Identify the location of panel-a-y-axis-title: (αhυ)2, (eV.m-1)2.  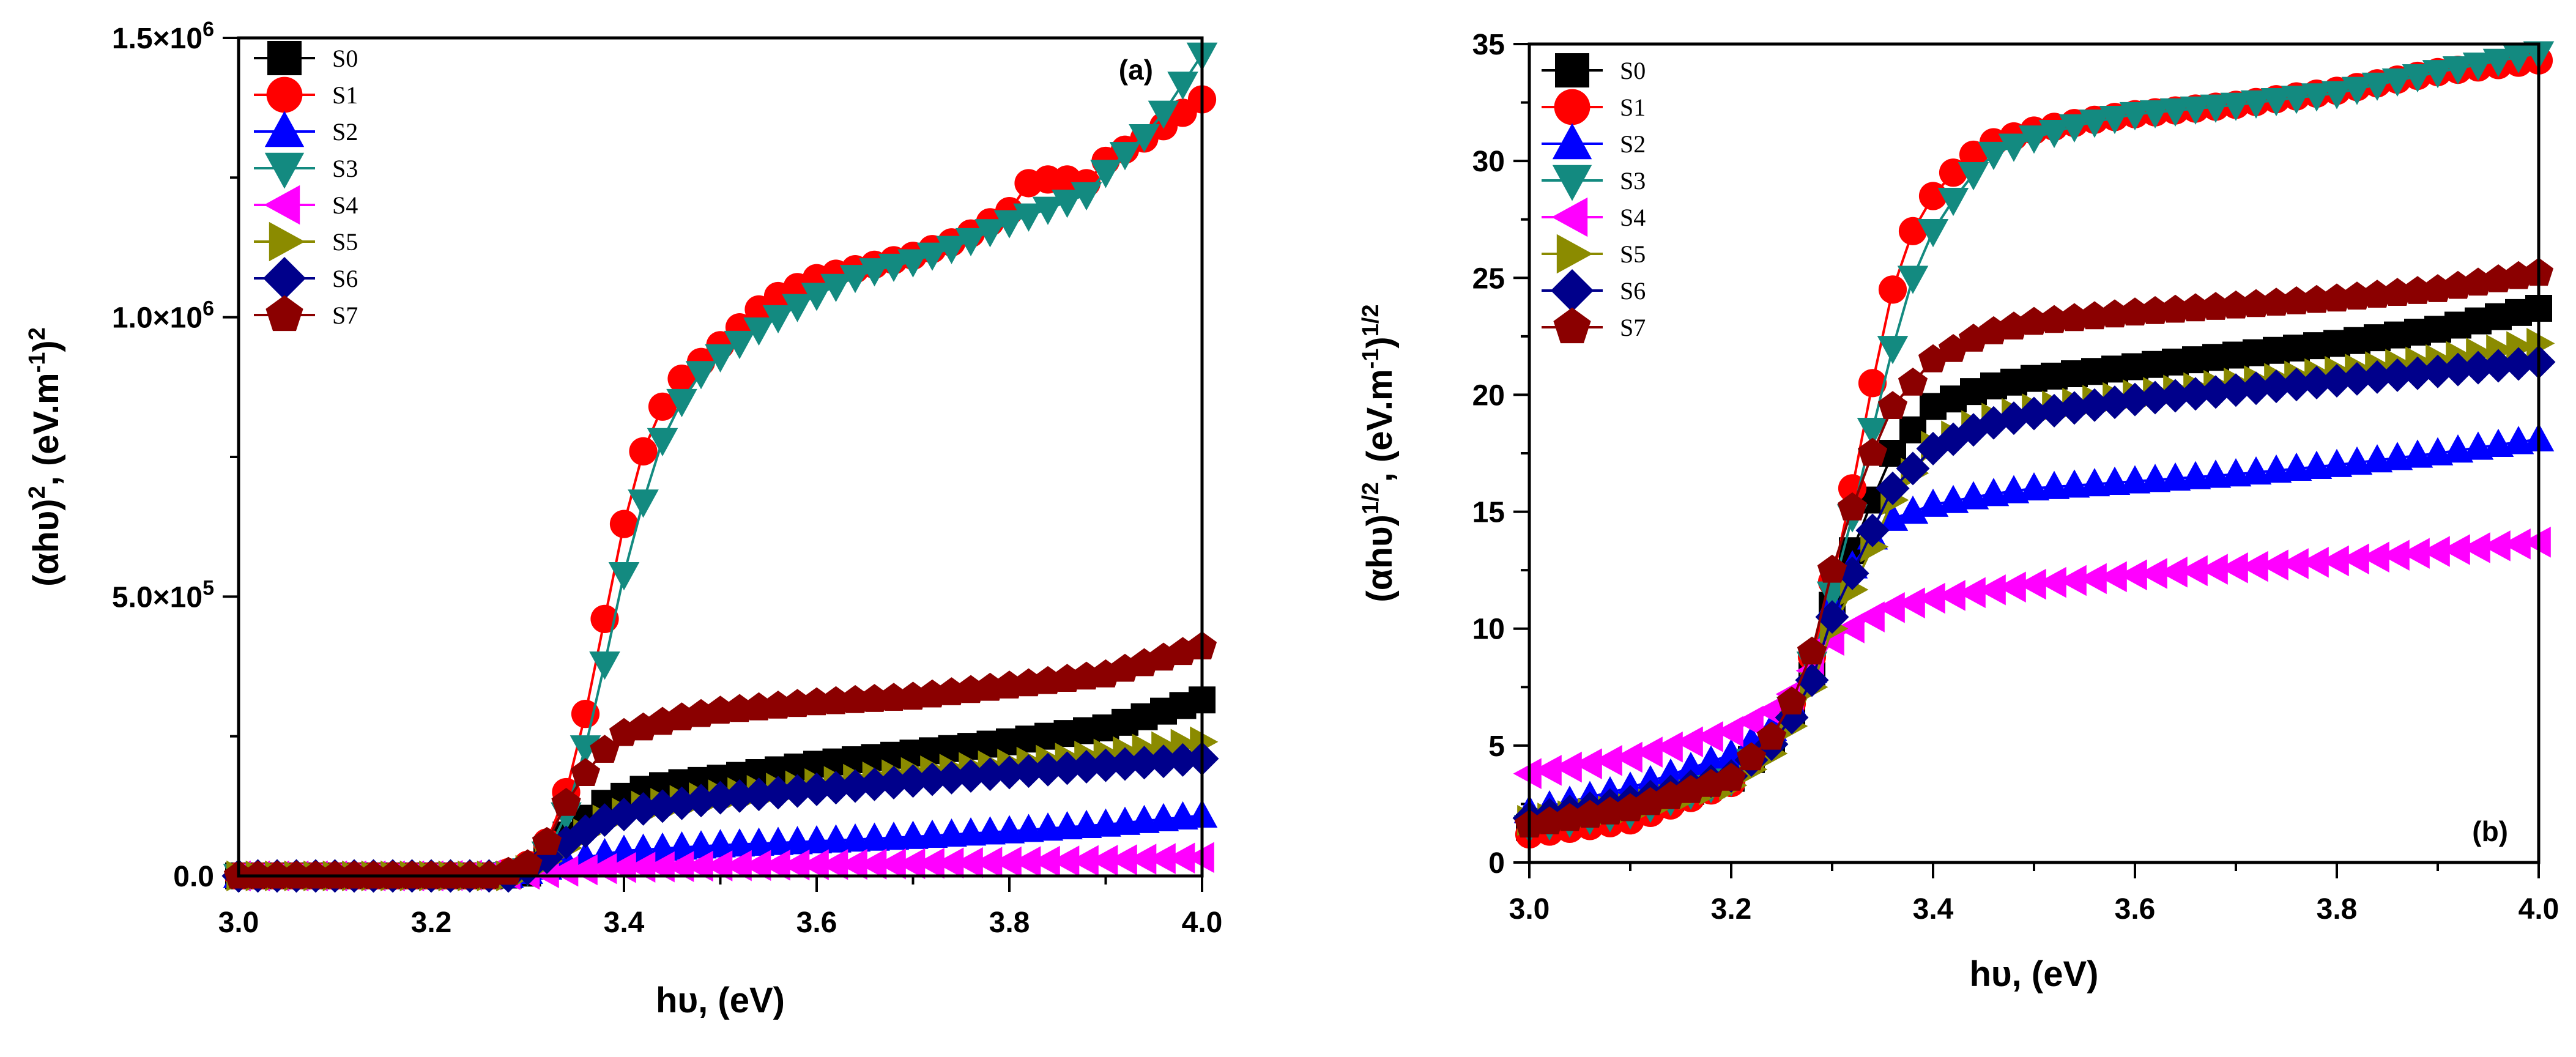
(45, 457).